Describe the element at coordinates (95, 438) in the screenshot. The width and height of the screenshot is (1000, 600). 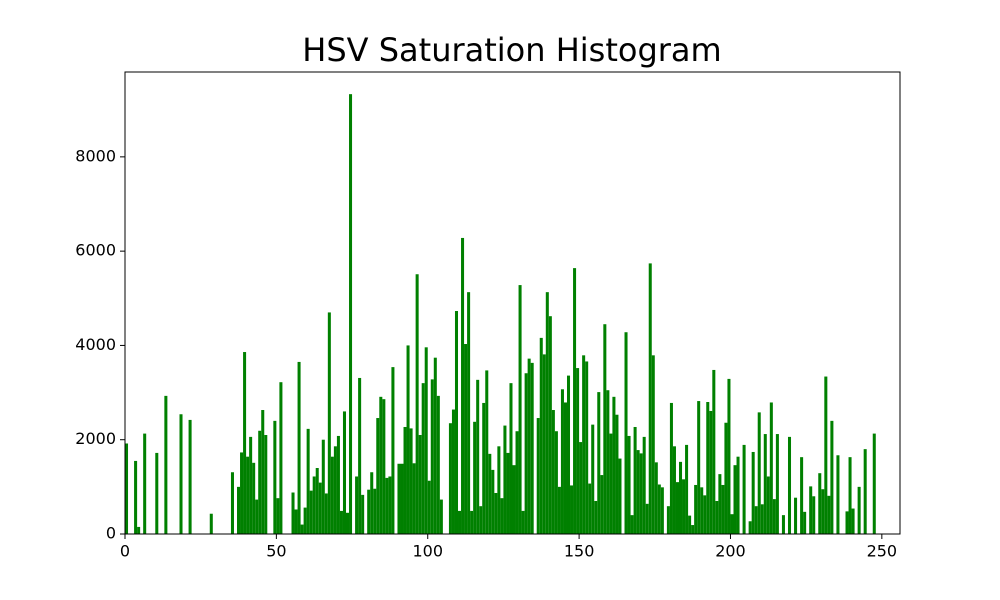
I see `y-tick-label: 2000` at that location.